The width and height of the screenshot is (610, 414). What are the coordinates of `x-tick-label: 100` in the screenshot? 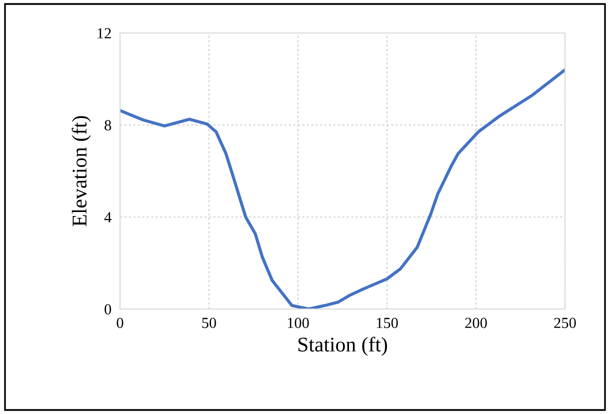 It's located at (298, 323).